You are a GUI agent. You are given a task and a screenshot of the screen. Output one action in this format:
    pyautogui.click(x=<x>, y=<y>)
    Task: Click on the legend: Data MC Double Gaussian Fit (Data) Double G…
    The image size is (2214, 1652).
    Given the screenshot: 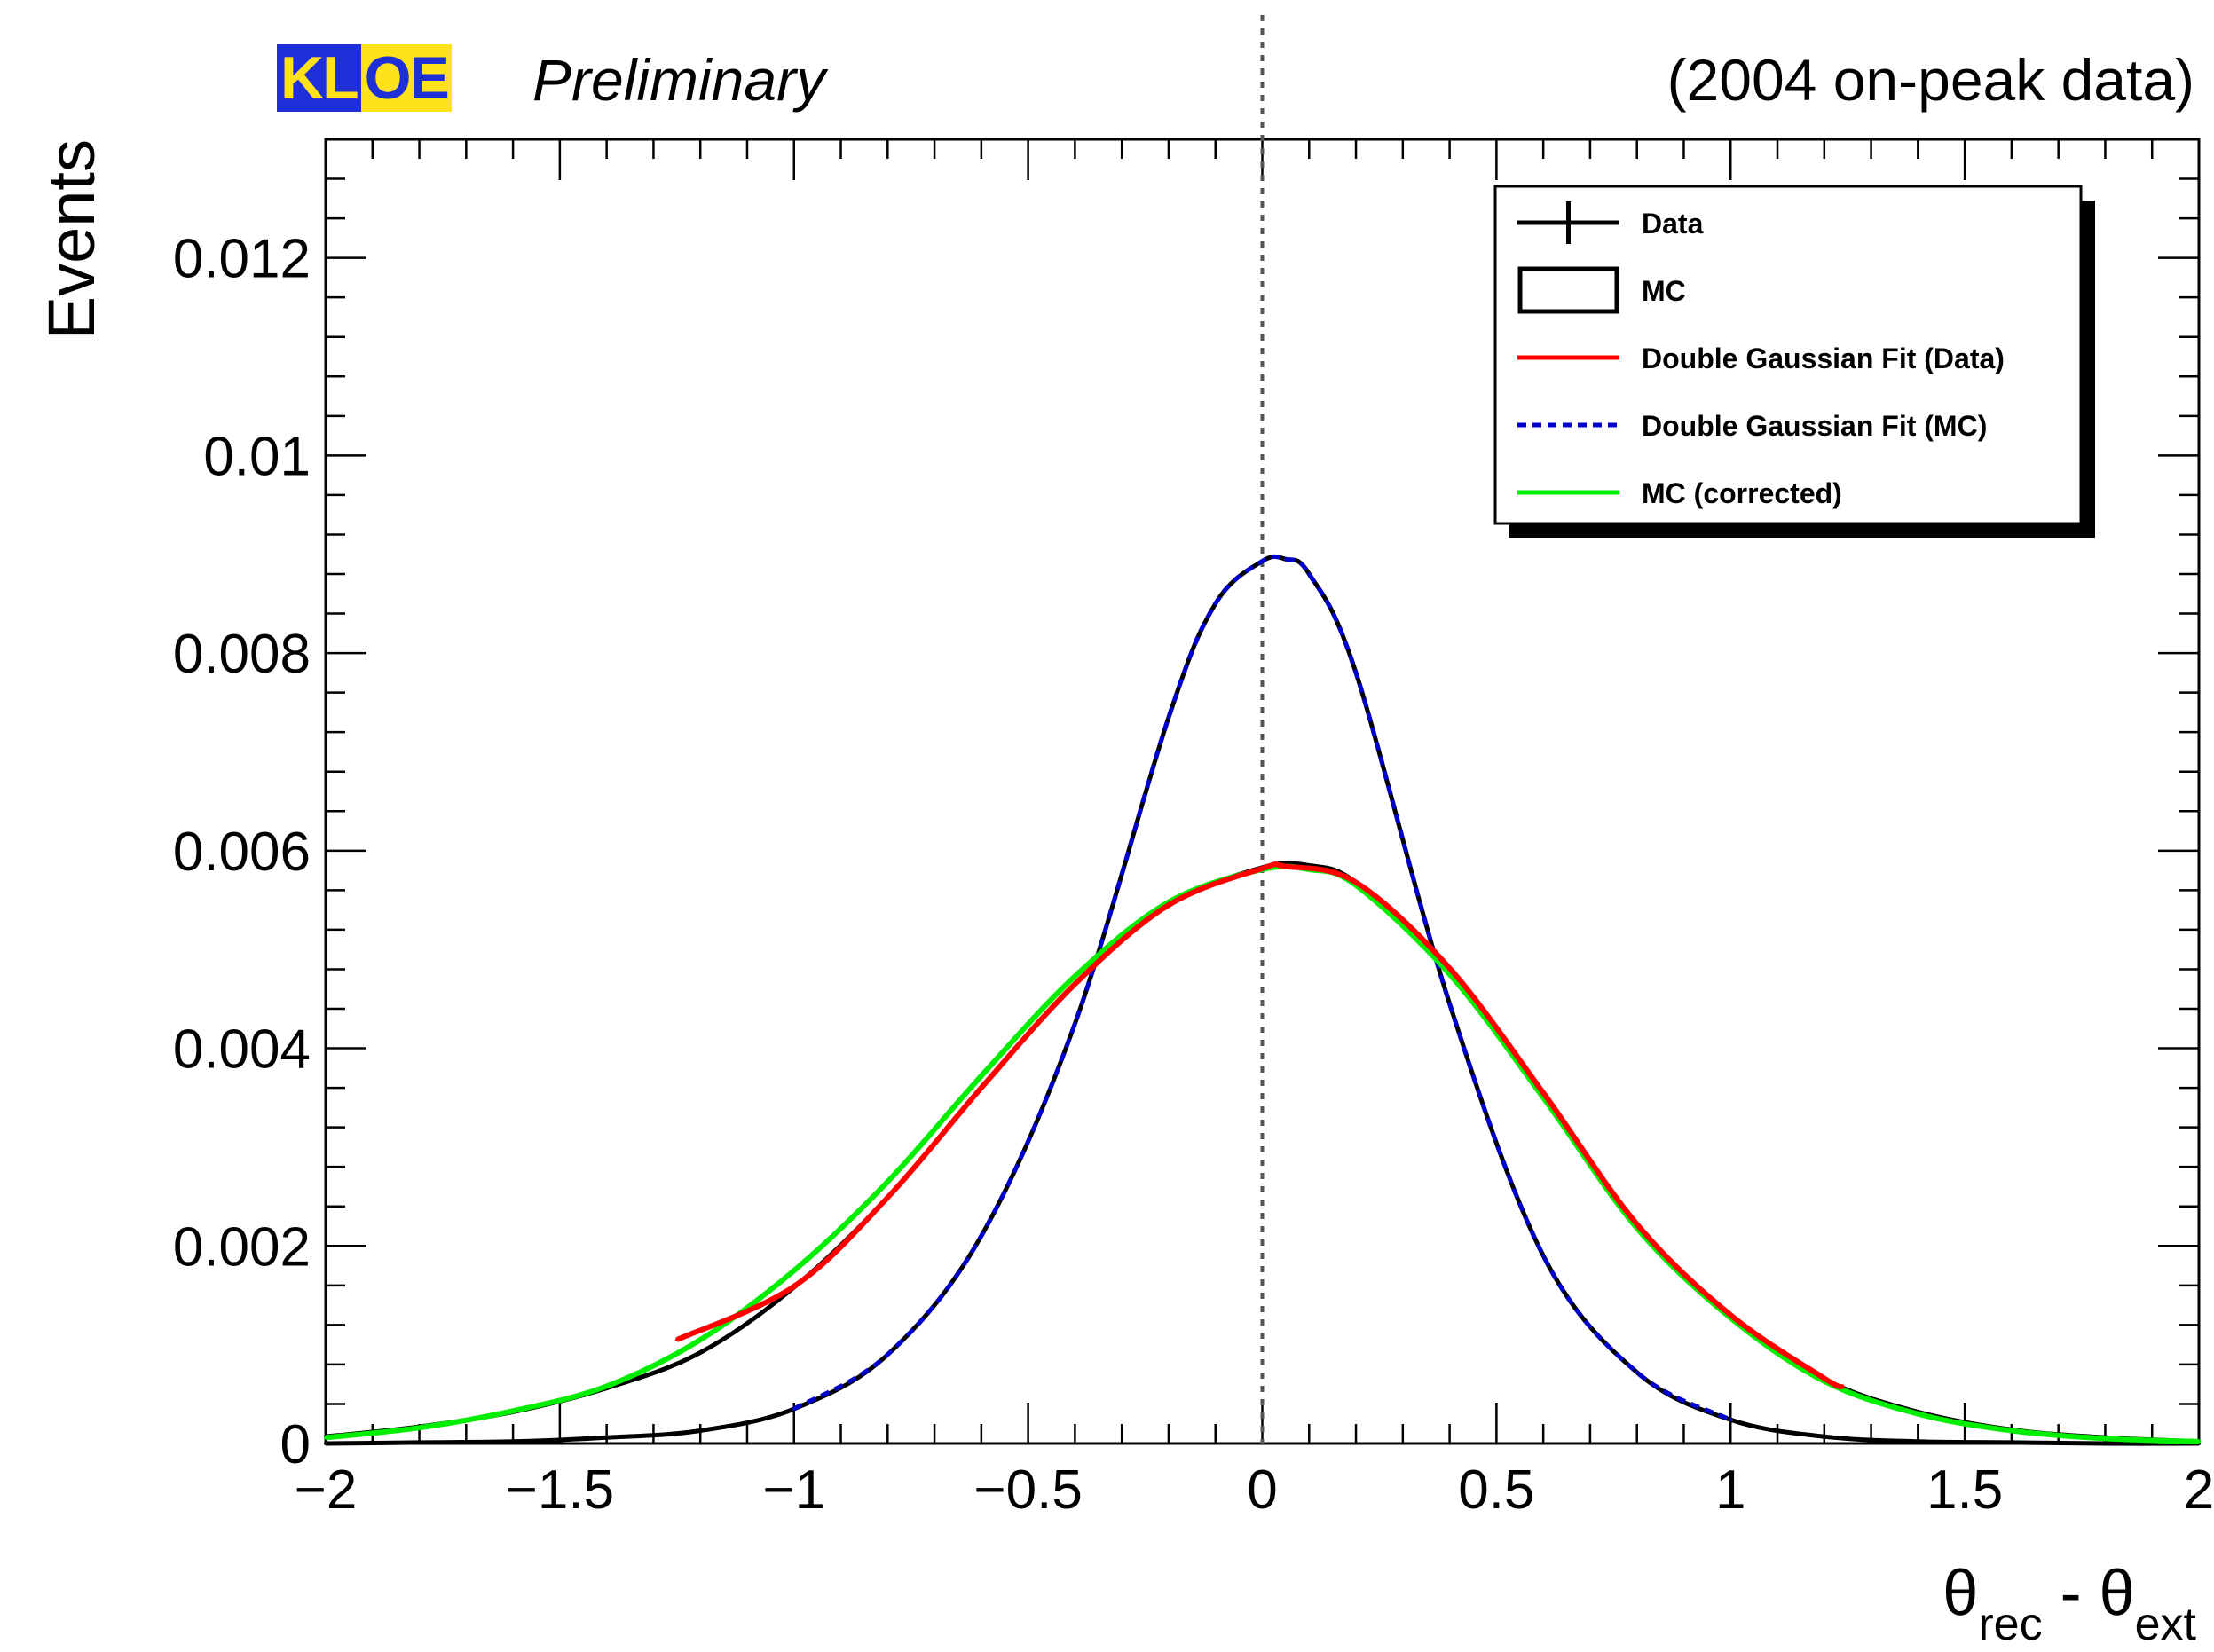 What is the action you would take?
    pyautogui.click(x=1794, y=361)
    